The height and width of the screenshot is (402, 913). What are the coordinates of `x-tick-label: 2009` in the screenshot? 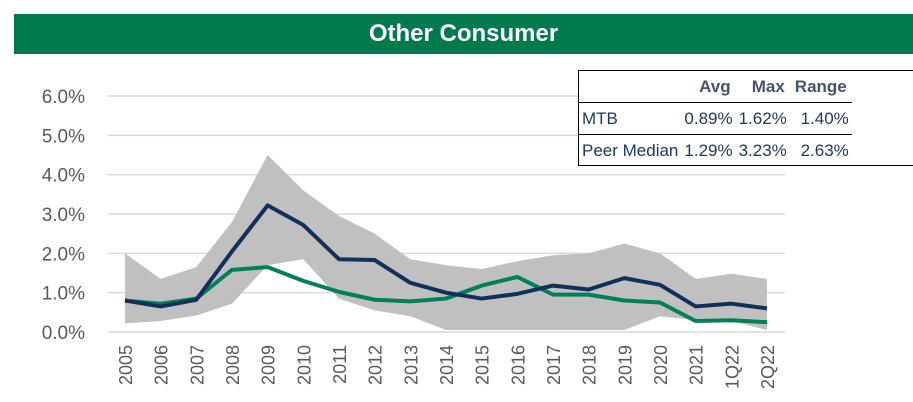 It's located at (269, 365).